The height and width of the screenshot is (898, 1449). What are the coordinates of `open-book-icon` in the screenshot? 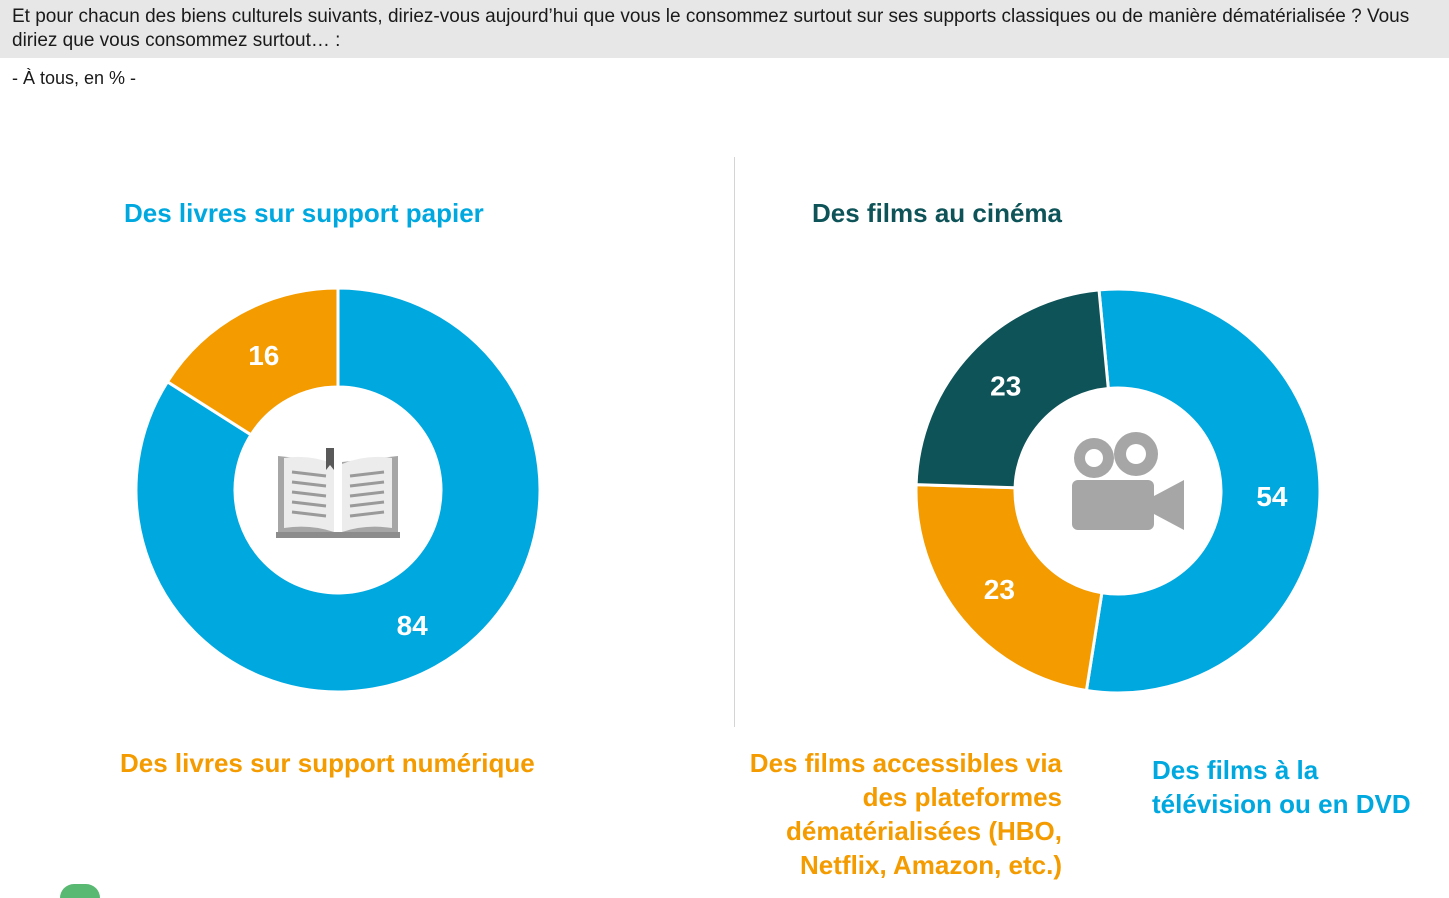 It's located at (338, 493).